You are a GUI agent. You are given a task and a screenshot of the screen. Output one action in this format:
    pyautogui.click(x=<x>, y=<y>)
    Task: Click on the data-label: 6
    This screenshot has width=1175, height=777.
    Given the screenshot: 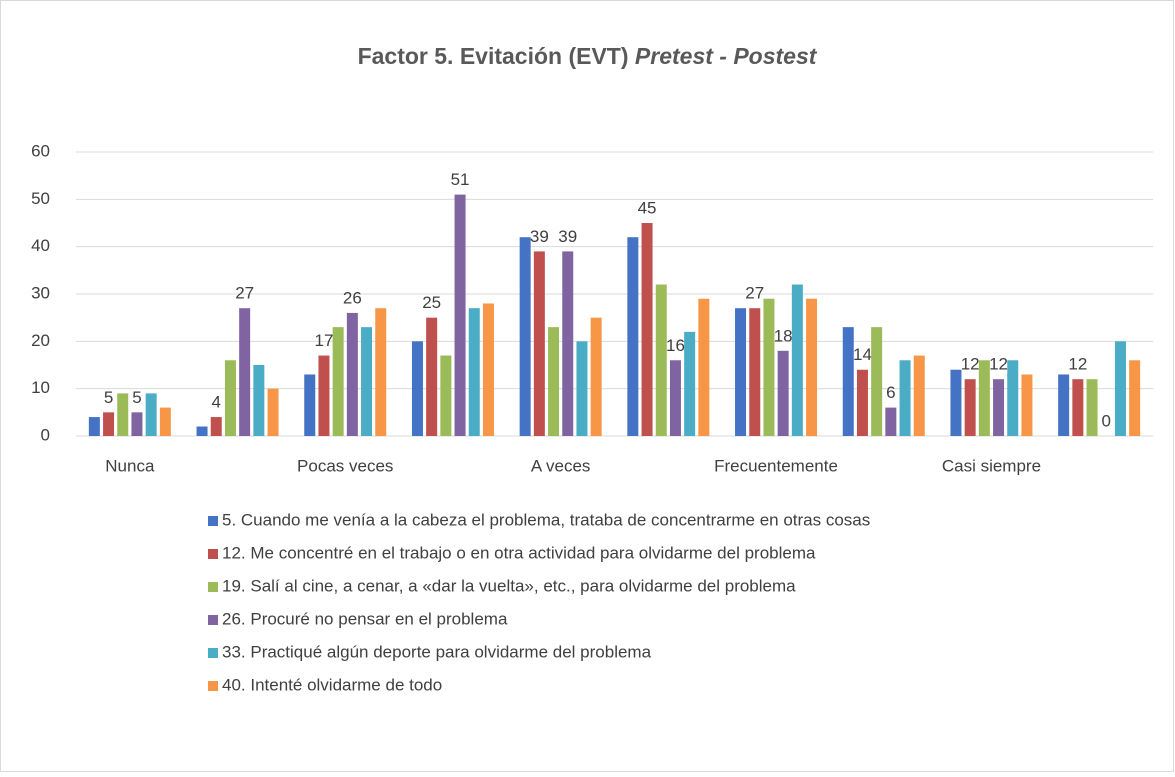 What is the action you would take?
    pyautogui.click(x=890, y=392)
    